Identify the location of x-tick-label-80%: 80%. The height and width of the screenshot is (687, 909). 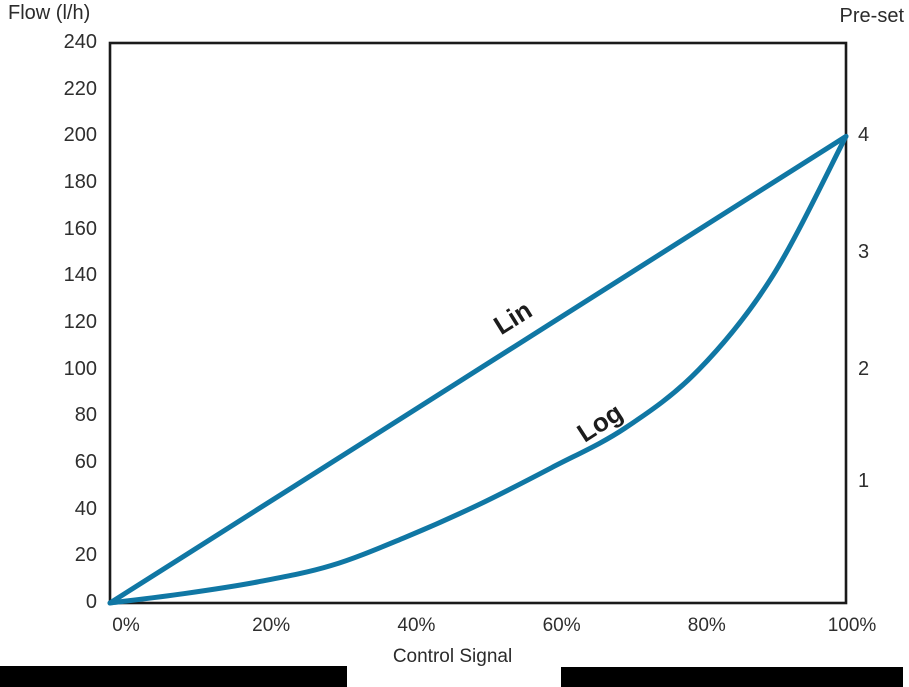
(706, 625).